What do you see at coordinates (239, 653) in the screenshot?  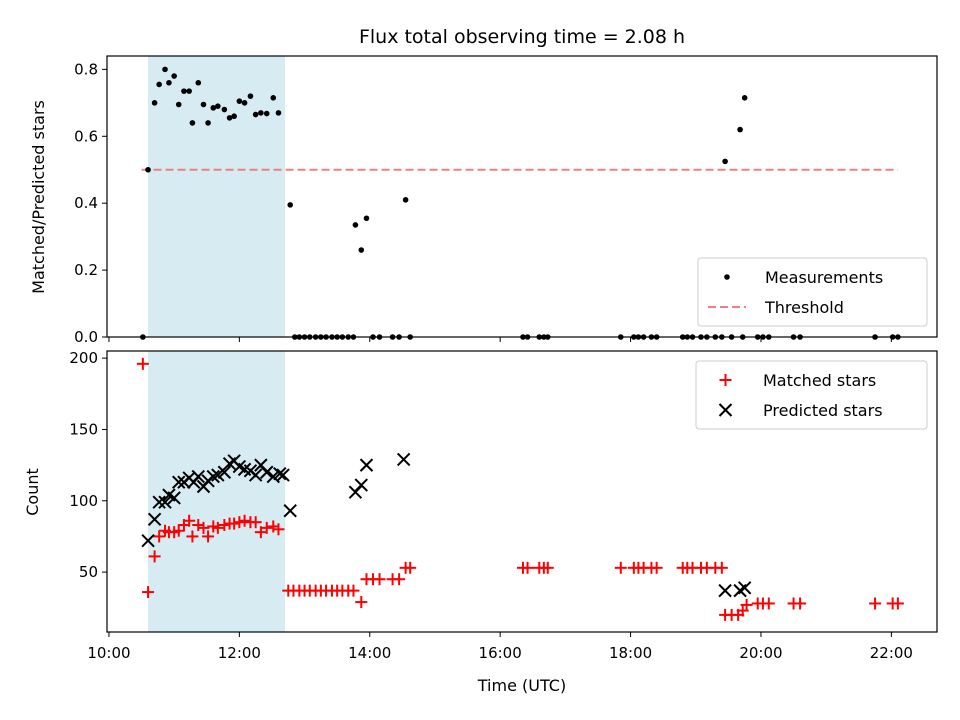 I see `x-tick-label: 12:00` at bounding box center [239, 653].